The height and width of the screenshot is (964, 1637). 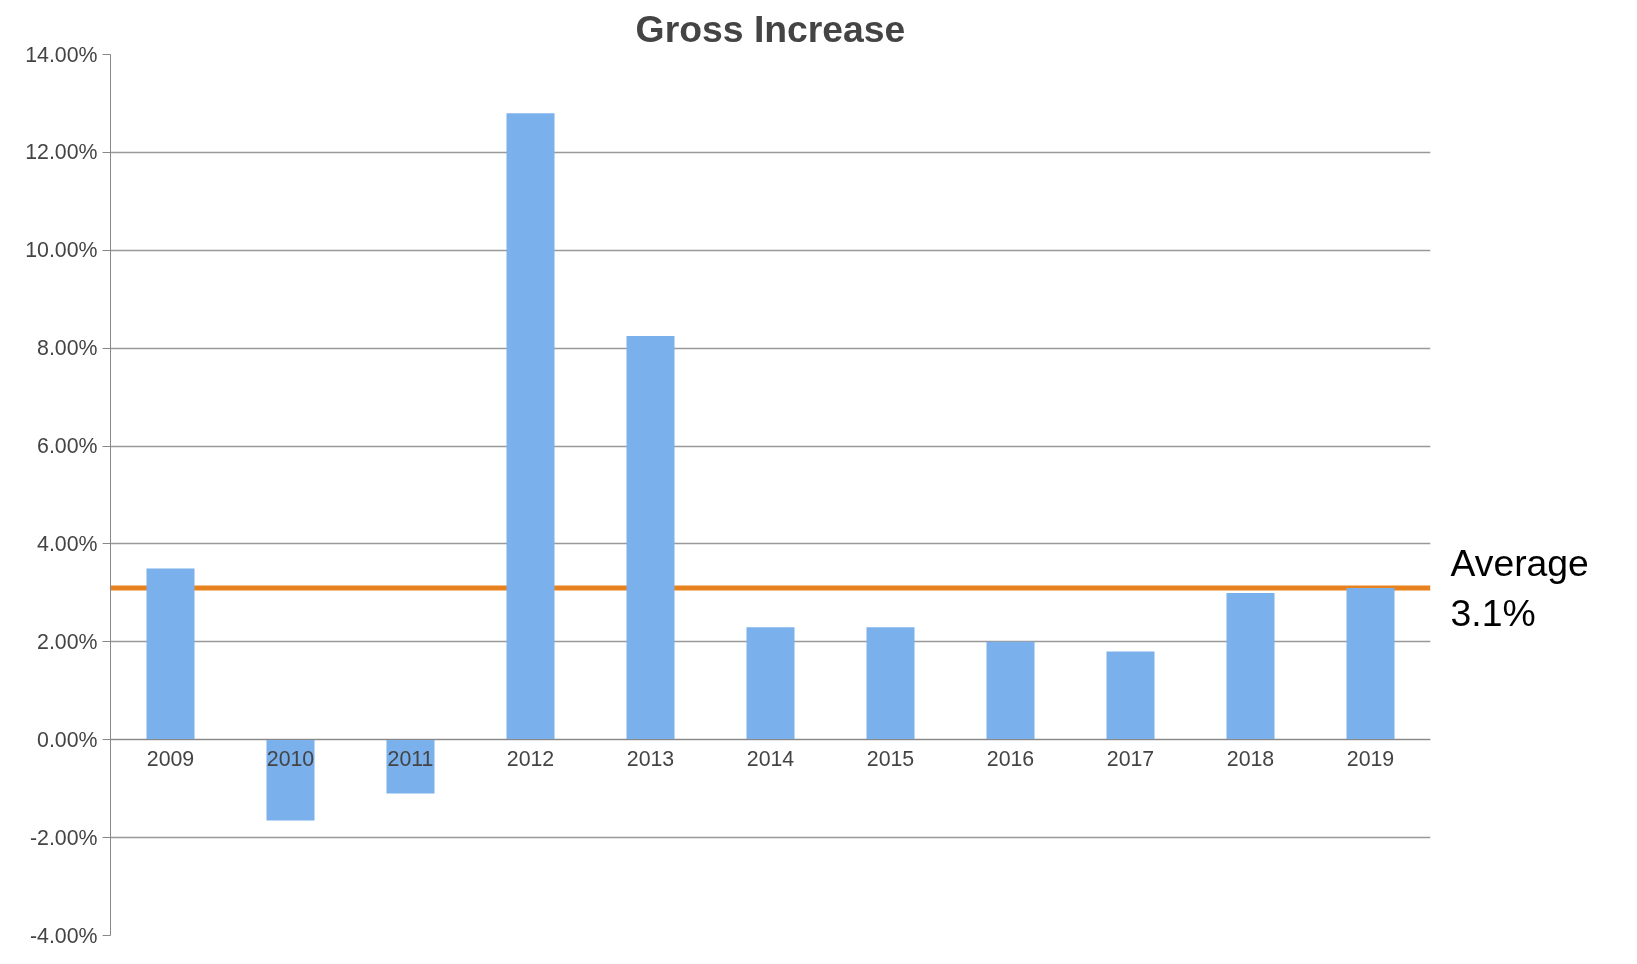 What do you see at coordinates (530, 758) in the screenshot?
I see `x-tick-label: 2012` at bounding box center [530, 758].